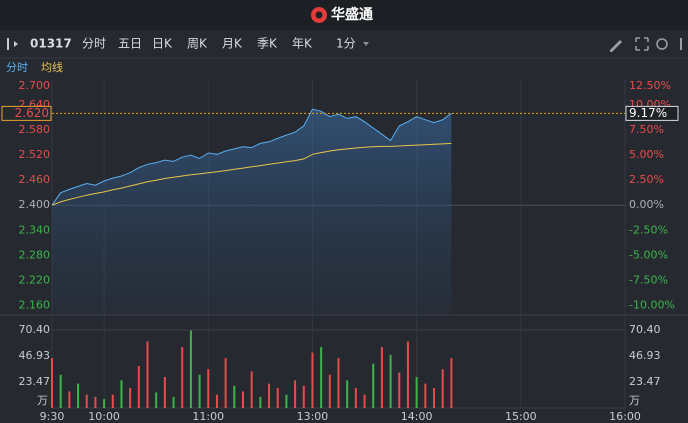 The image size is (688, 423). I want to click on change-label: 9.17%, so click(648, 113).